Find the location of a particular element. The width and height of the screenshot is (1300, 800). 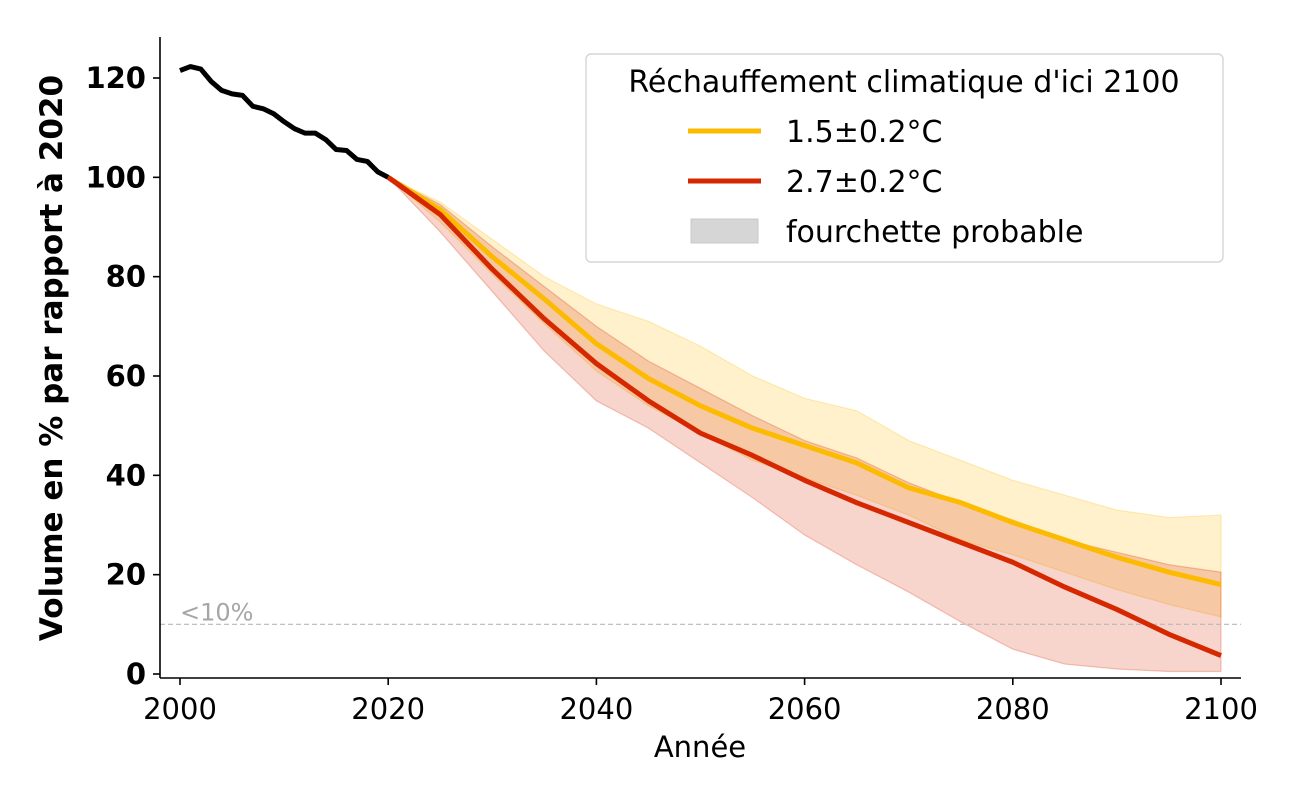

legend-title: Réchauffement climatique d'ici 2100 is located at coordinates (903, 82).